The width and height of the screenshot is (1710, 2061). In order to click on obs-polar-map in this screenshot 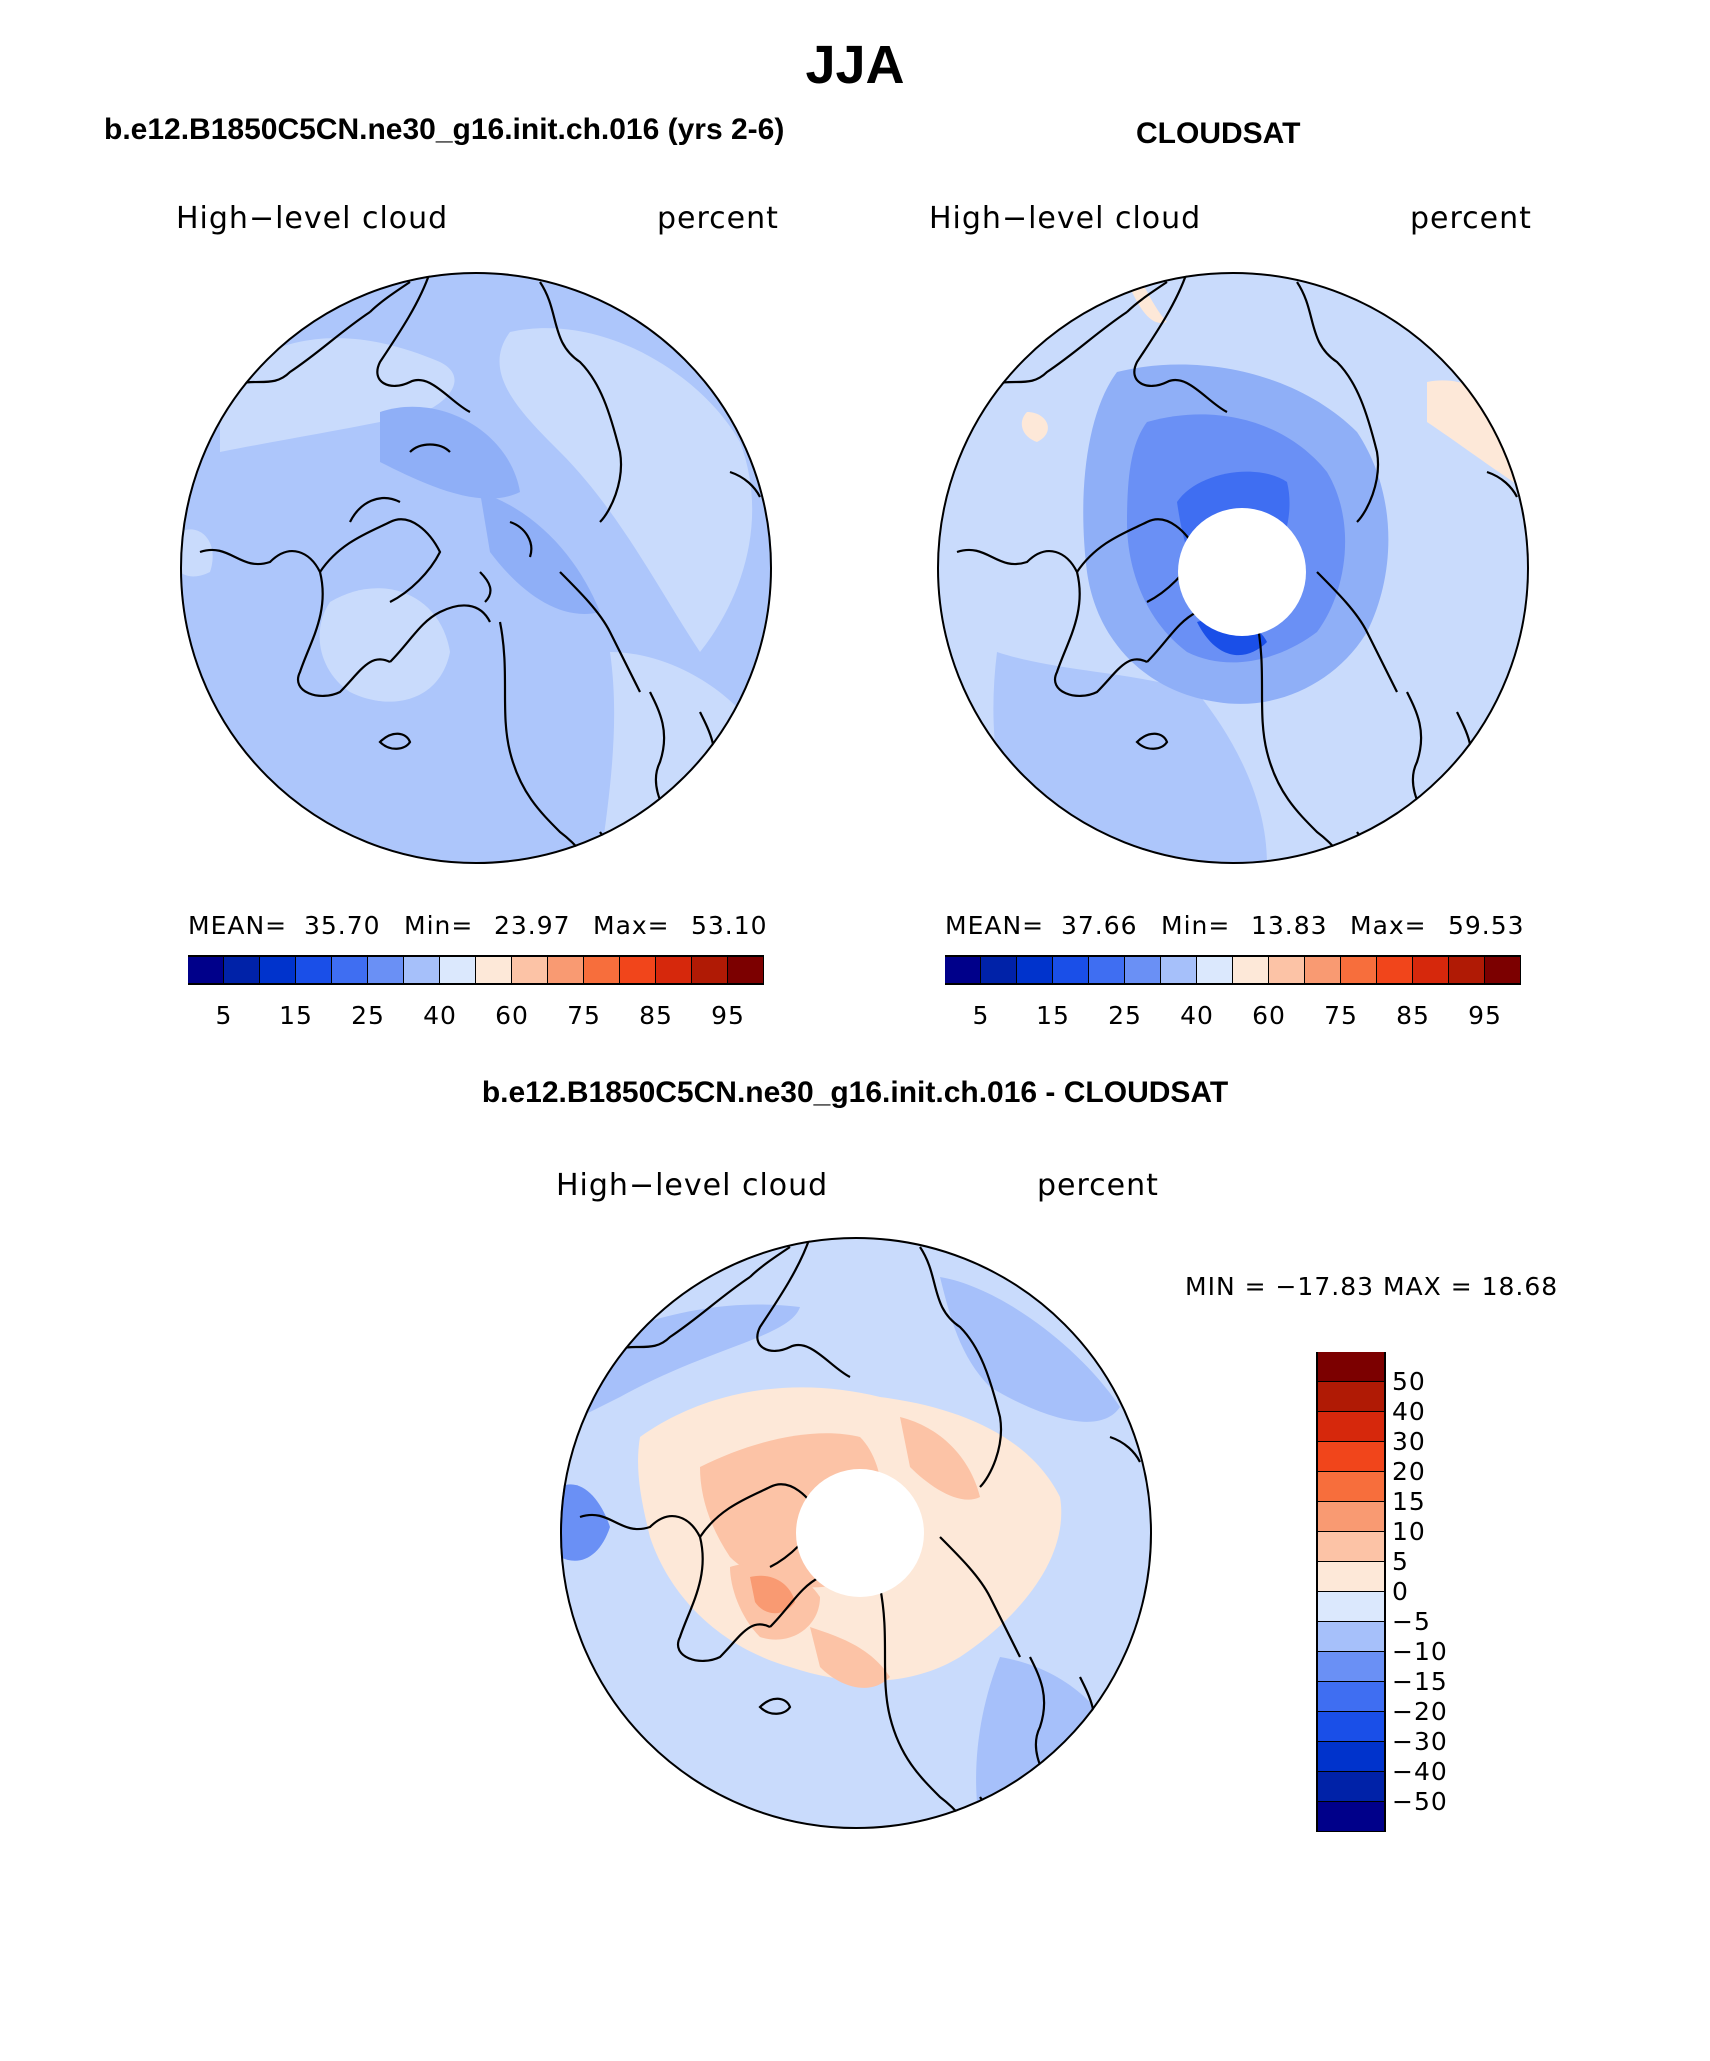, I will do `click(1233, 568)`.